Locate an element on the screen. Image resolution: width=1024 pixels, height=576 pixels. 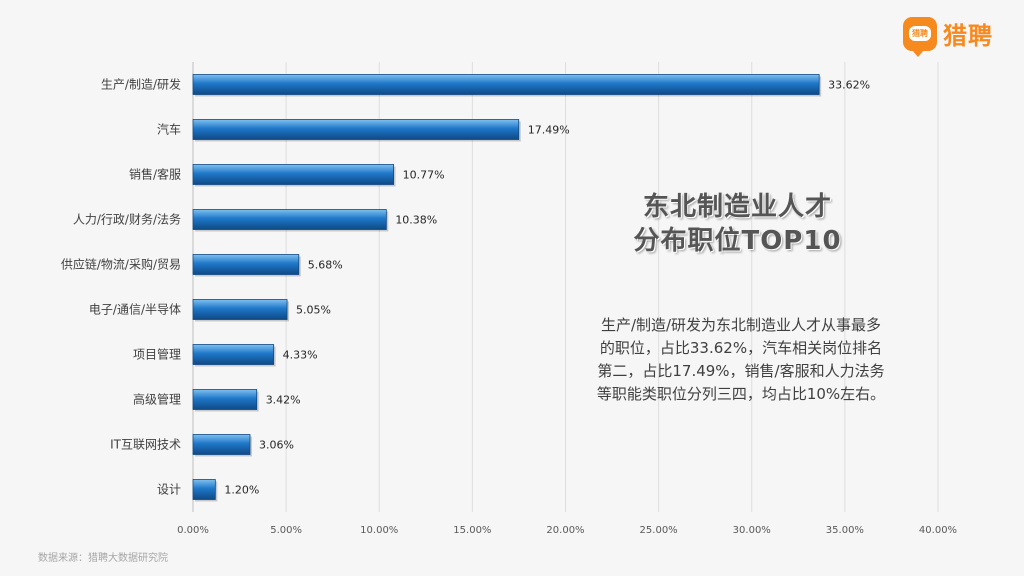
value-label: 4.33% is located at coordinates (300, 355).